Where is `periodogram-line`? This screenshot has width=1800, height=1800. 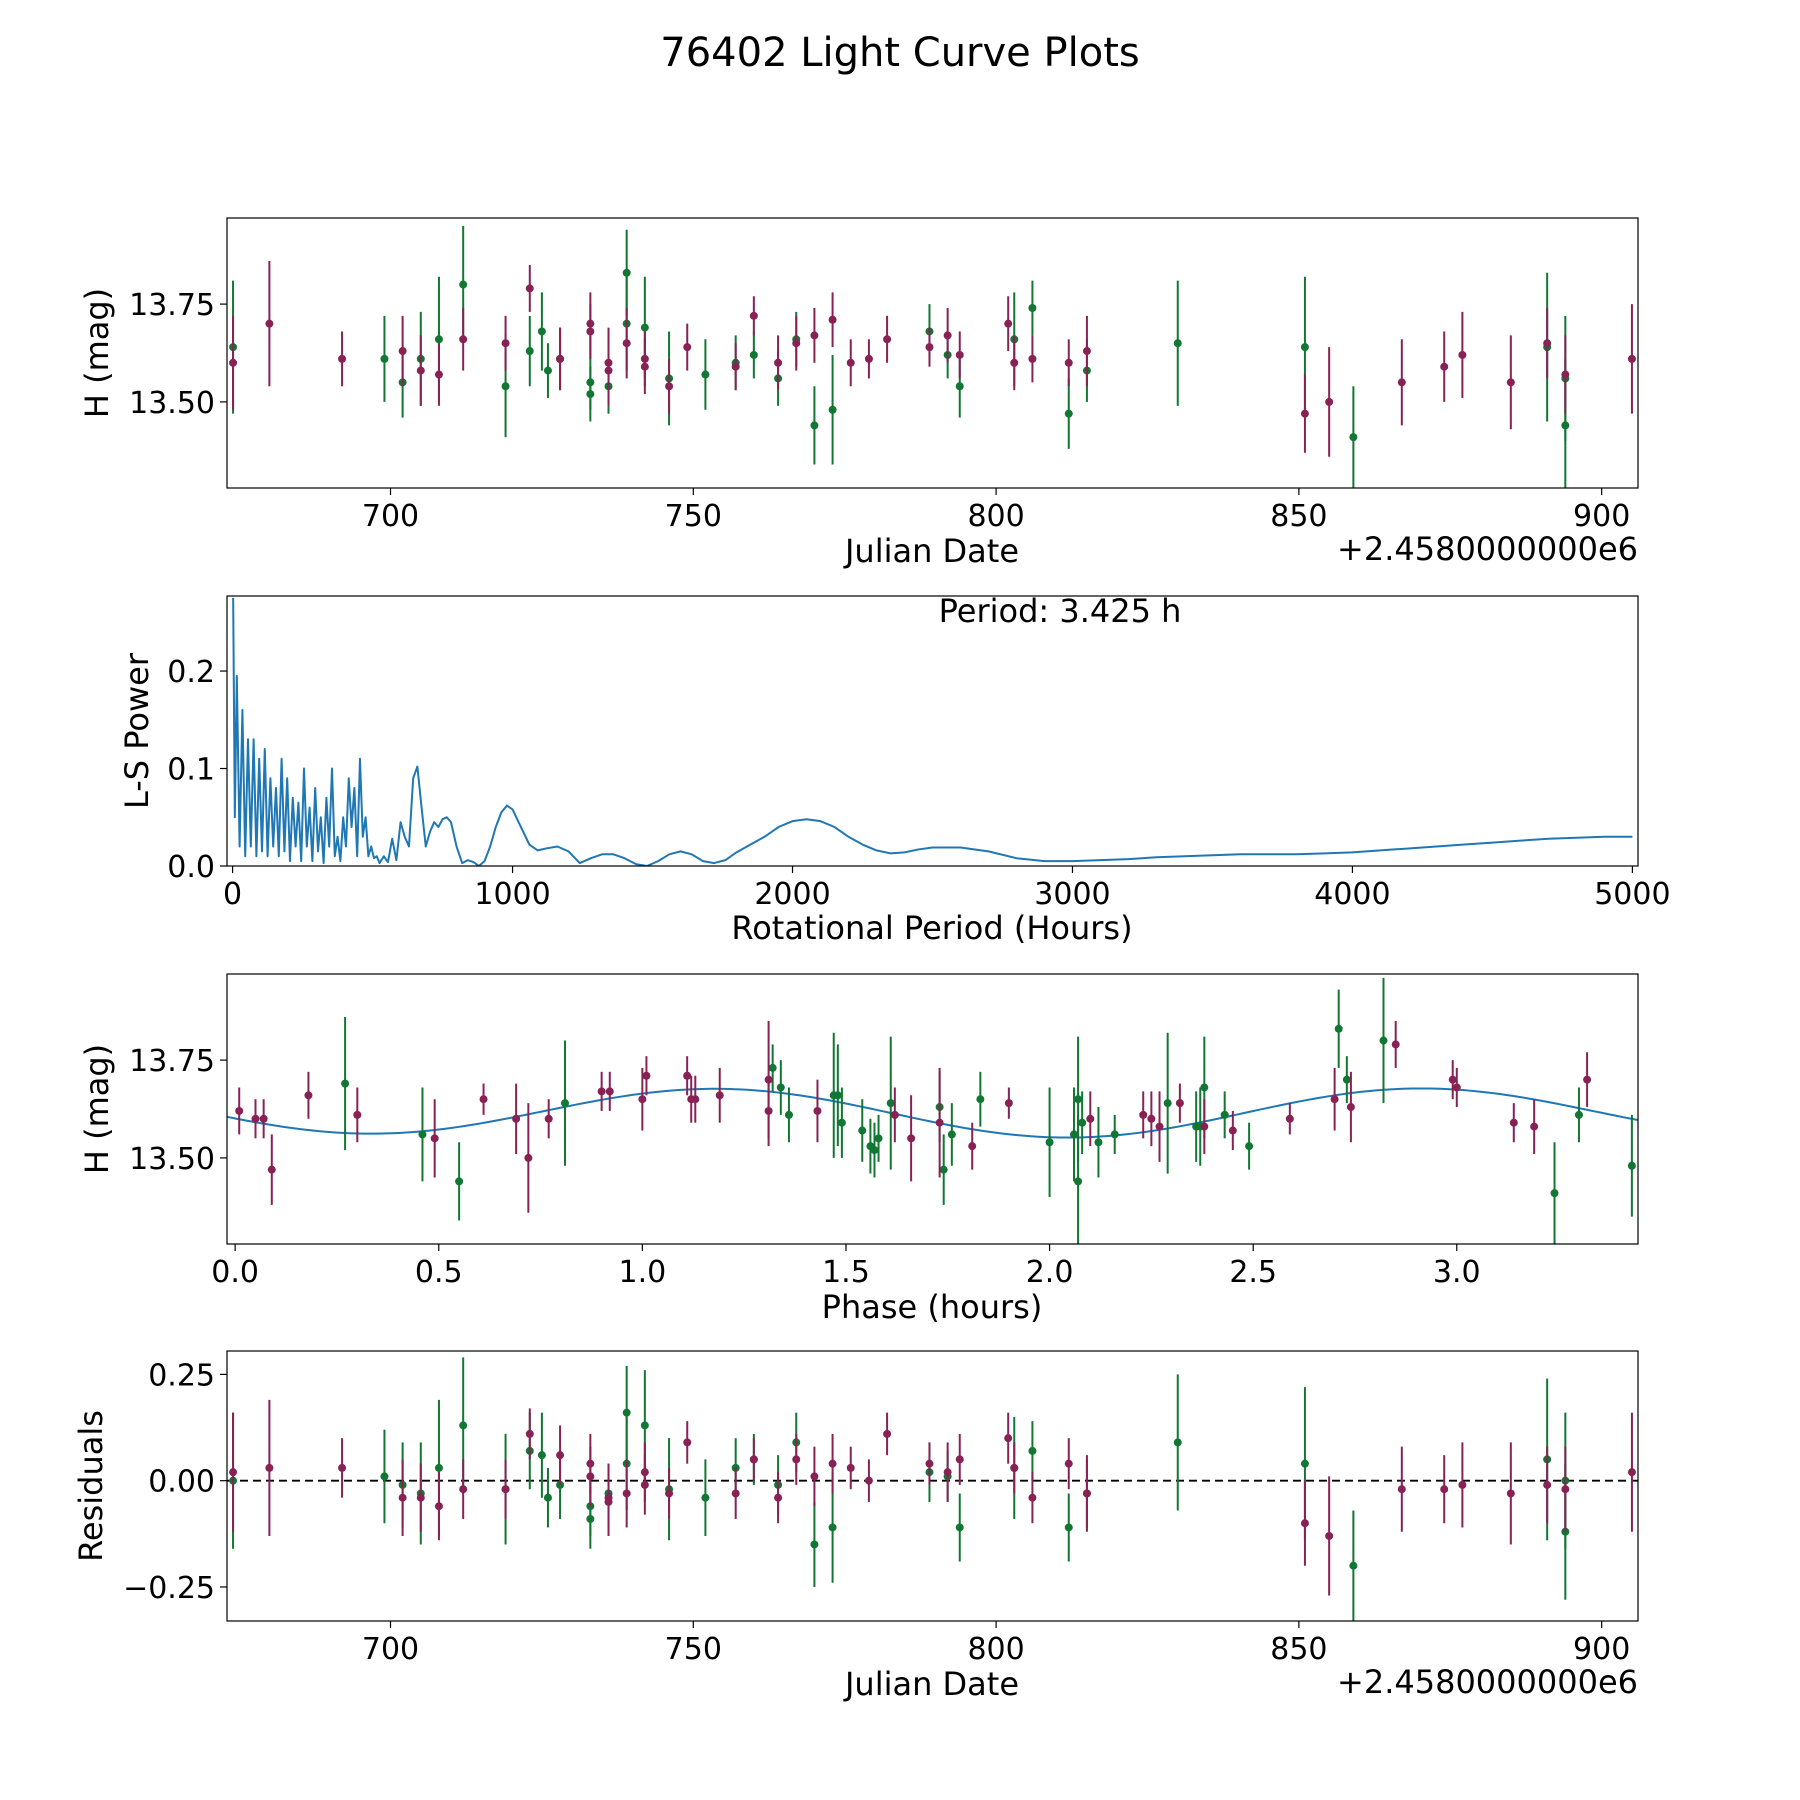
periodogram-line is located at coordinates (932, 731).